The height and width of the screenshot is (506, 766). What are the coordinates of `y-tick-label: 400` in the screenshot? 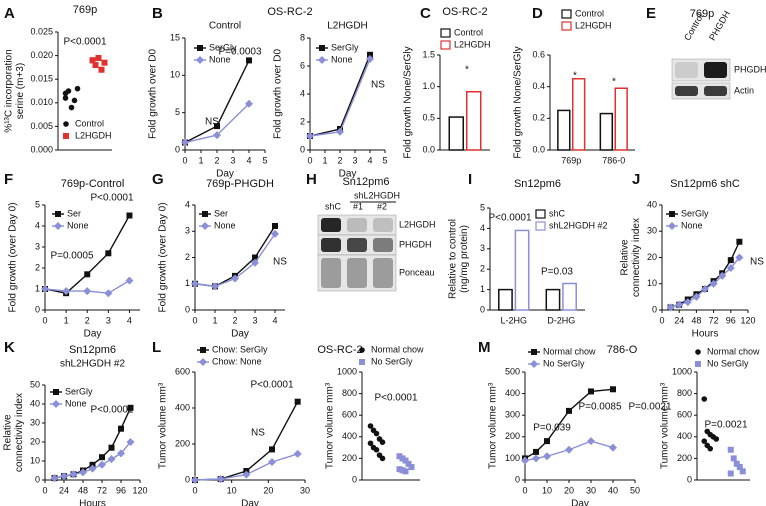 It's located at (684, 436).